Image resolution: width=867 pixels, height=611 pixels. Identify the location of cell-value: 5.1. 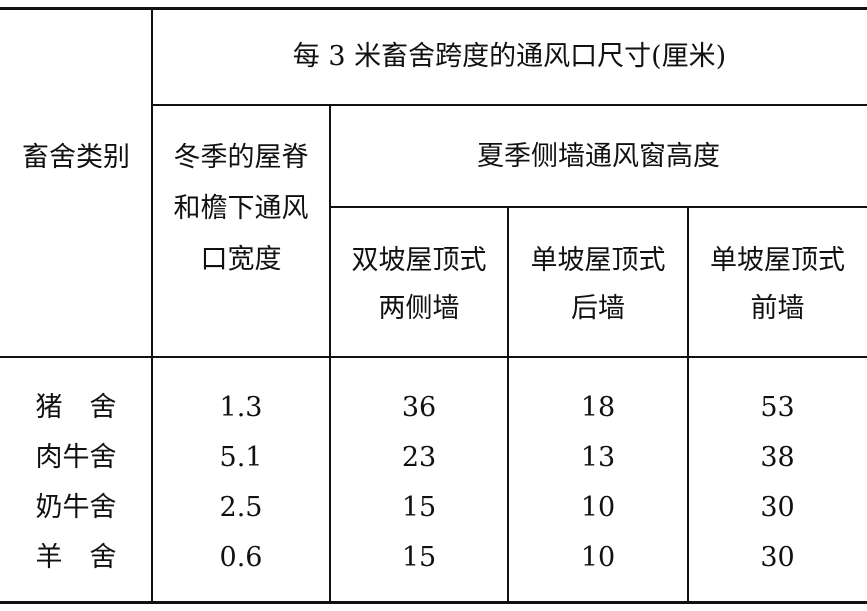
(241, 457).